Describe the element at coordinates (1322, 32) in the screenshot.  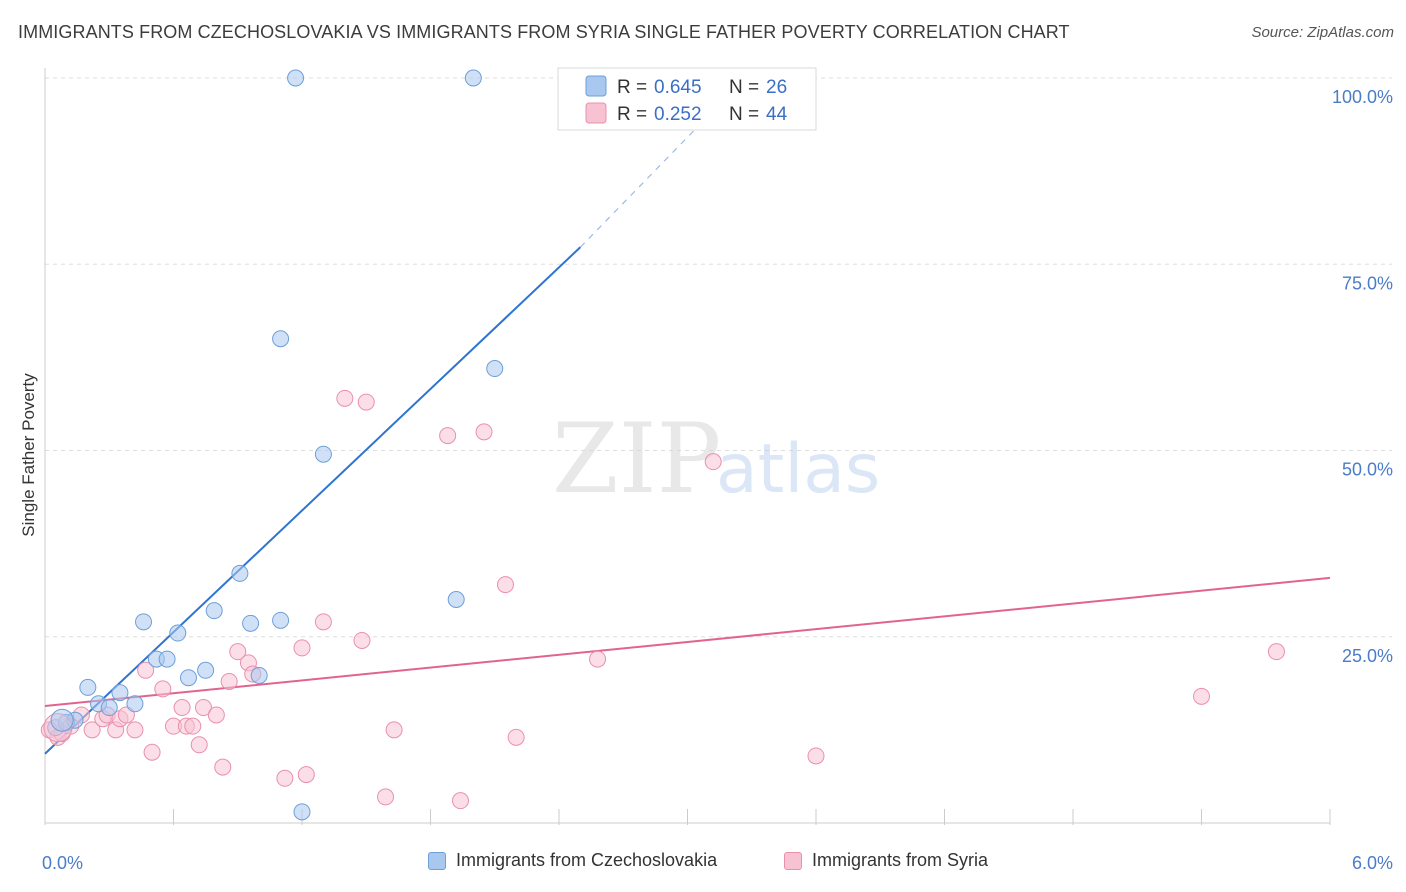
I see `source-label: Source: ZipAtlas.com` at that location.